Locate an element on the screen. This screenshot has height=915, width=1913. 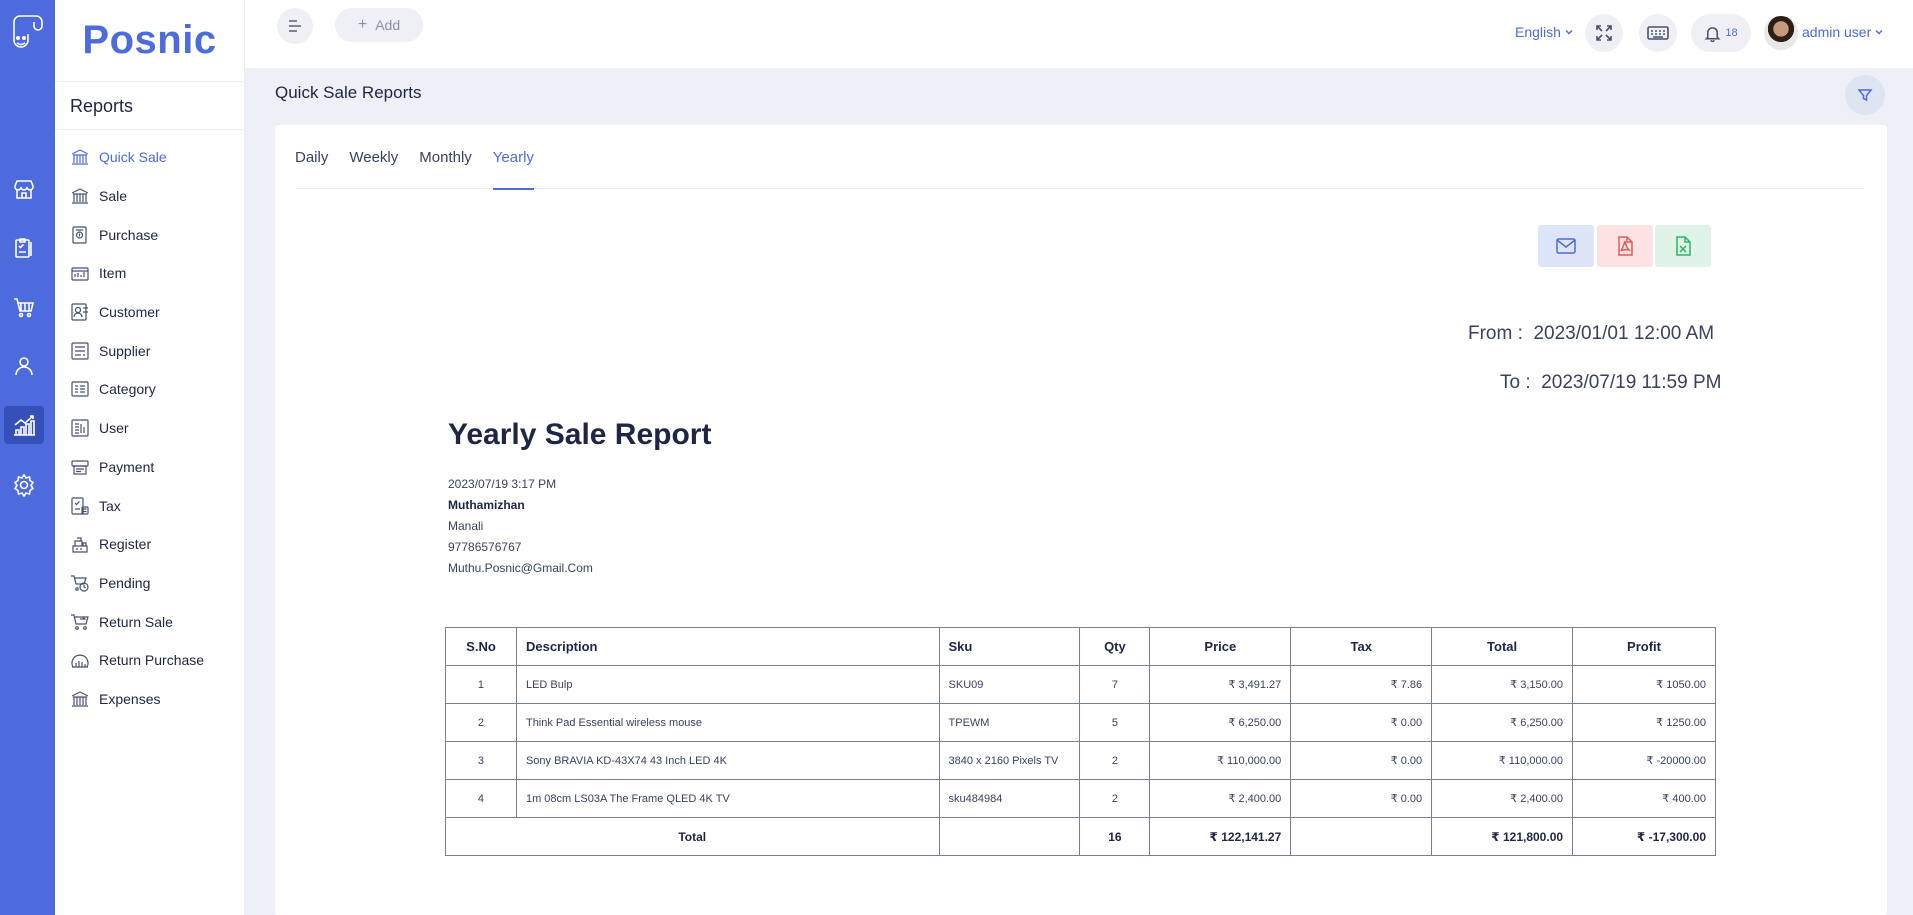
language-selector: English is located at coordinates (1544, 32).